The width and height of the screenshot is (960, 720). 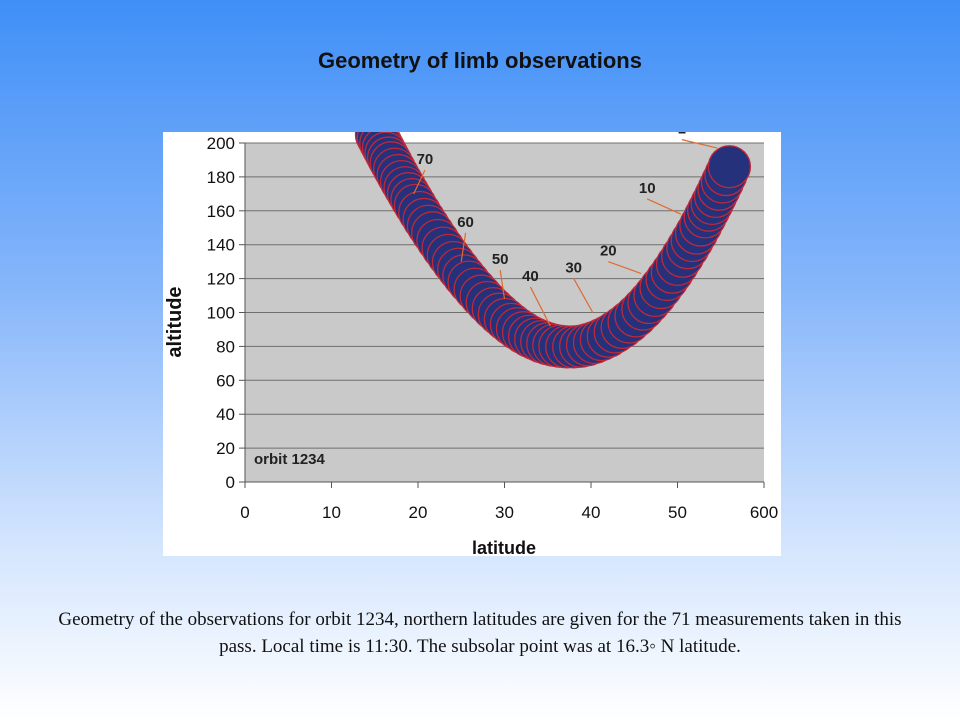 What do you see at coordinates (221, 279) in the screenshot?
I see `y-tick-label: 120` at bounding box center [221, 279].